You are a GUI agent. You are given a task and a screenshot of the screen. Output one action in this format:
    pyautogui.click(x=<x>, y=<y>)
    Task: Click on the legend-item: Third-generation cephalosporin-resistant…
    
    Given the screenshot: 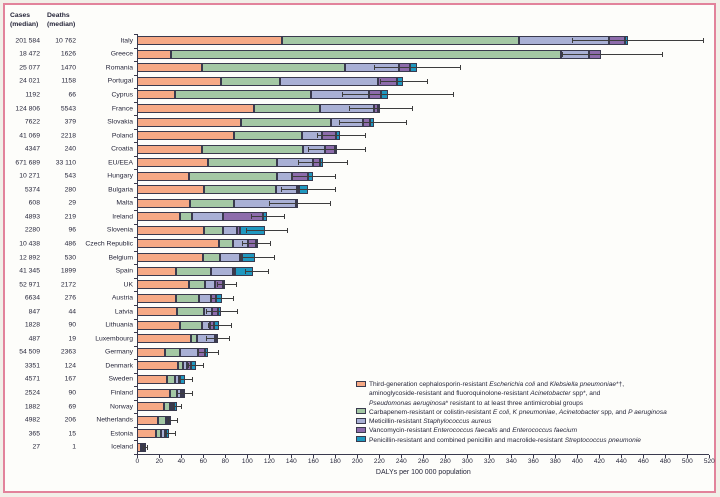 What is the action you would take?
    pyautogui.click(x=511, y=384)
    